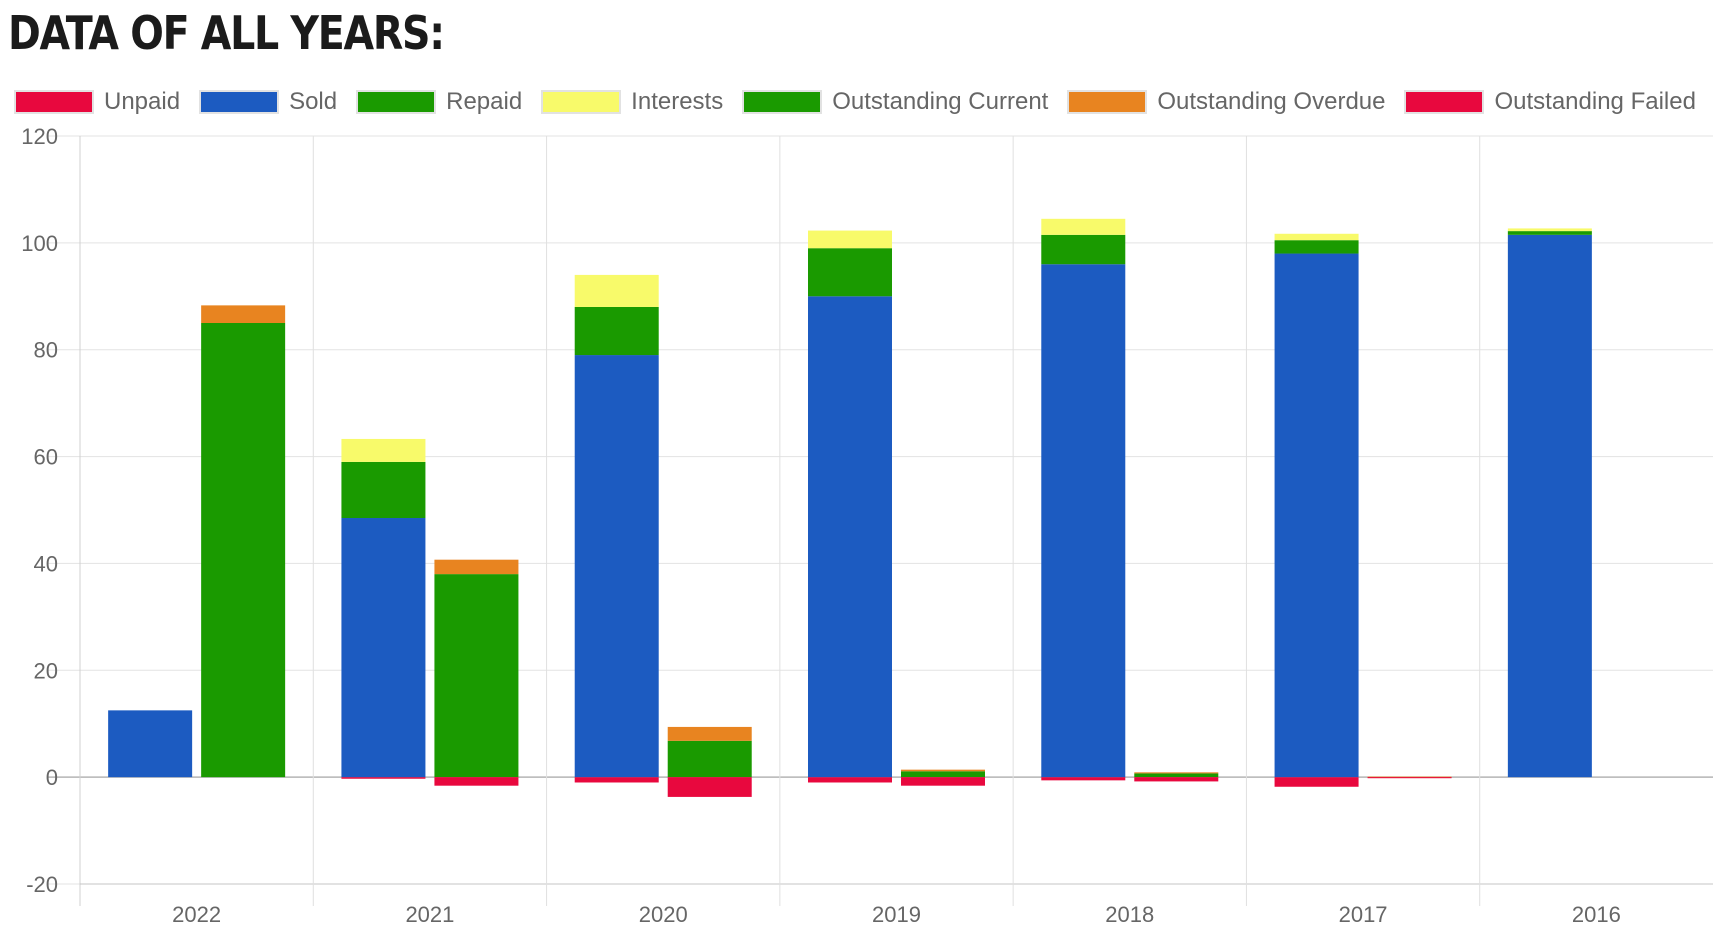  Describe the element at coordinates (142, 101) in the screenshot. I see `legend-label: Unpaid` at that location.